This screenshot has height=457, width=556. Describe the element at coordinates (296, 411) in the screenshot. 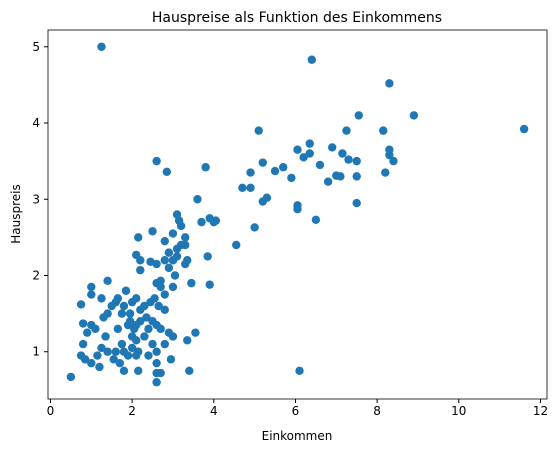

I see `x-tick-label: 6` at that location.